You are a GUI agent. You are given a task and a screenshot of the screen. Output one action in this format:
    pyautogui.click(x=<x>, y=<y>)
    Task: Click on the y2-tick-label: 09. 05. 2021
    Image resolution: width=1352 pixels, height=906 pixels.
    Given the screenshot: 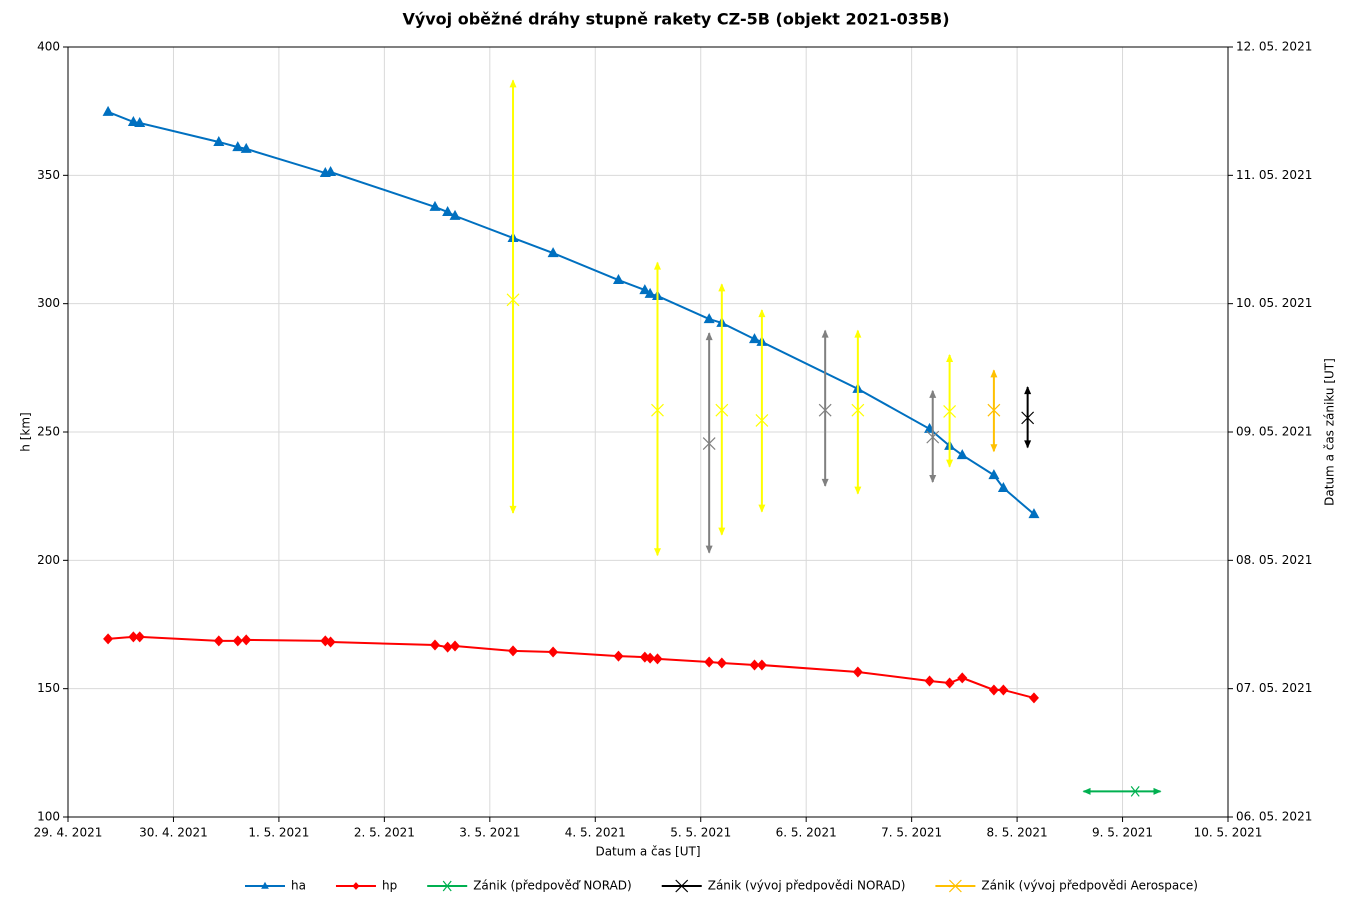 What is the action you would take?
    pyautogui.click(x=1274, y=432)
    